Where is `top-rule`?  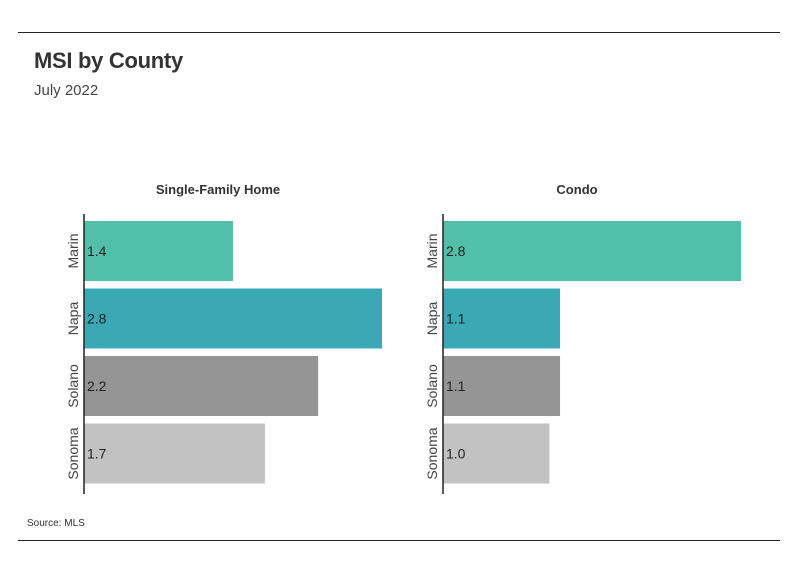
top-rule is located at coordinates (399, 32).